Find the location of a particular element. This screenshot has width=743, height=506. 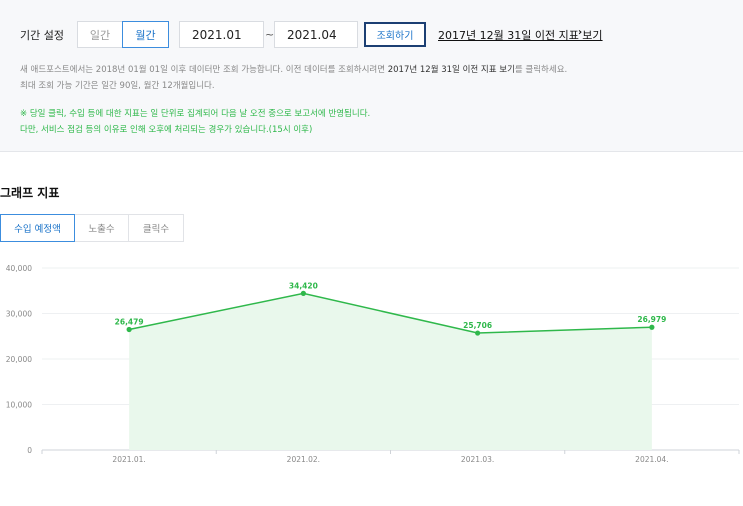

tab-revenue: 수입 예정액 is located at coordinates (37, 228).